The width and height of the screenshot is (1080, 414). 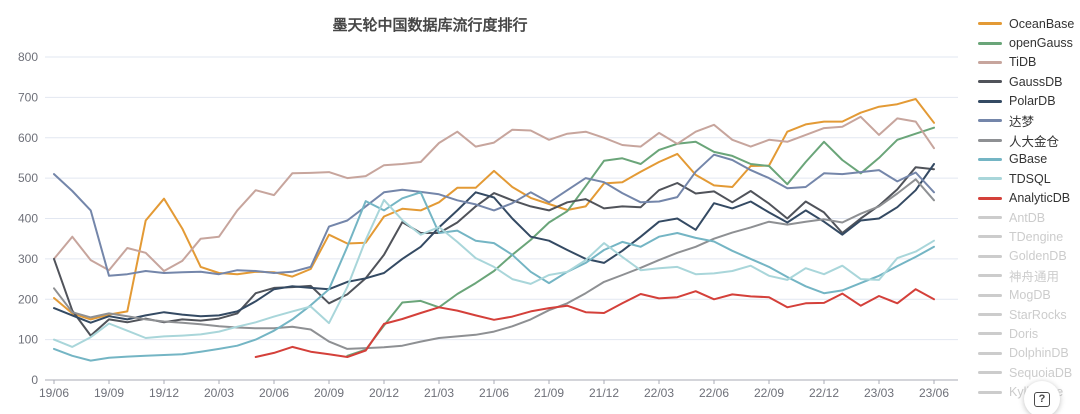 What do you see at coordinates (990, 121) in the screenshot?
I see `legend-swatch-达梦` at bounding box center [990, 121].